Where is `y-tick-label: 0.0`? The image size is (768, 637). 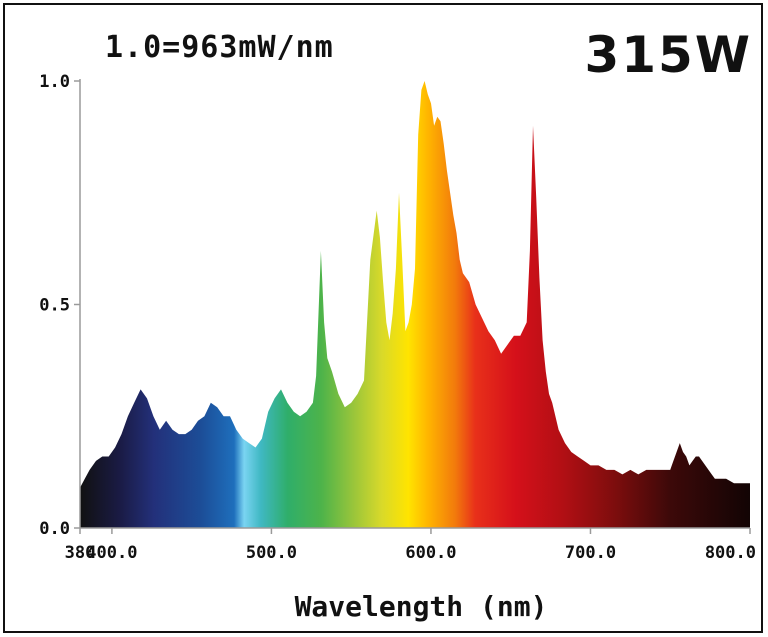
y-tick-label: 0.0 is located at coordinates (54, 529).